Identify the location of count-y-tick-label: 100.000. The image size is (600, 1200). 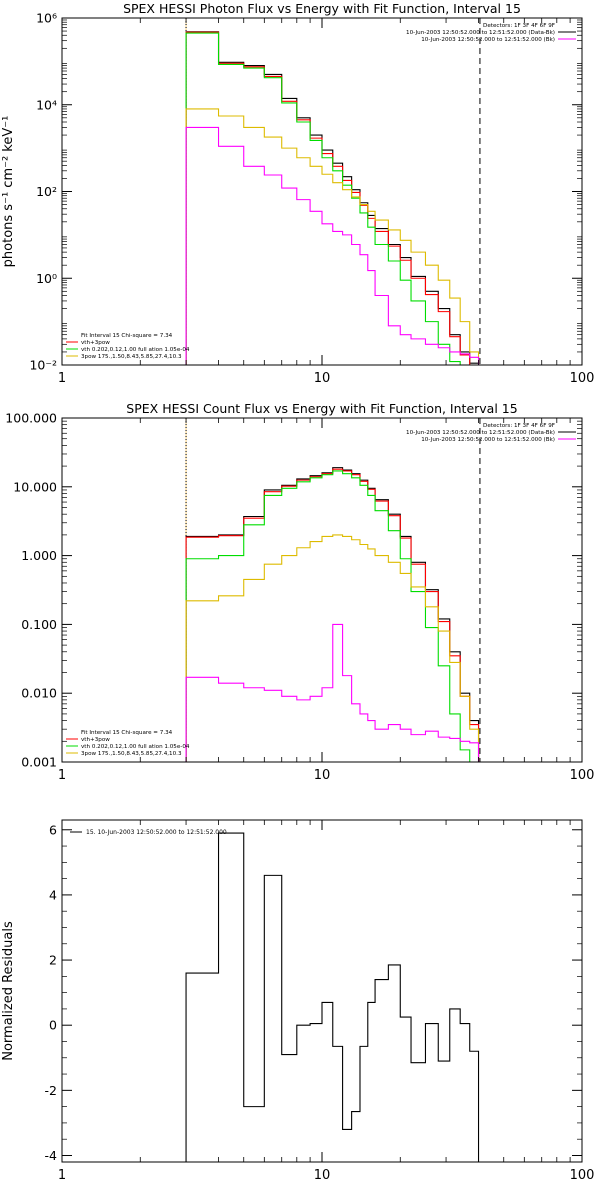
(31, 418).